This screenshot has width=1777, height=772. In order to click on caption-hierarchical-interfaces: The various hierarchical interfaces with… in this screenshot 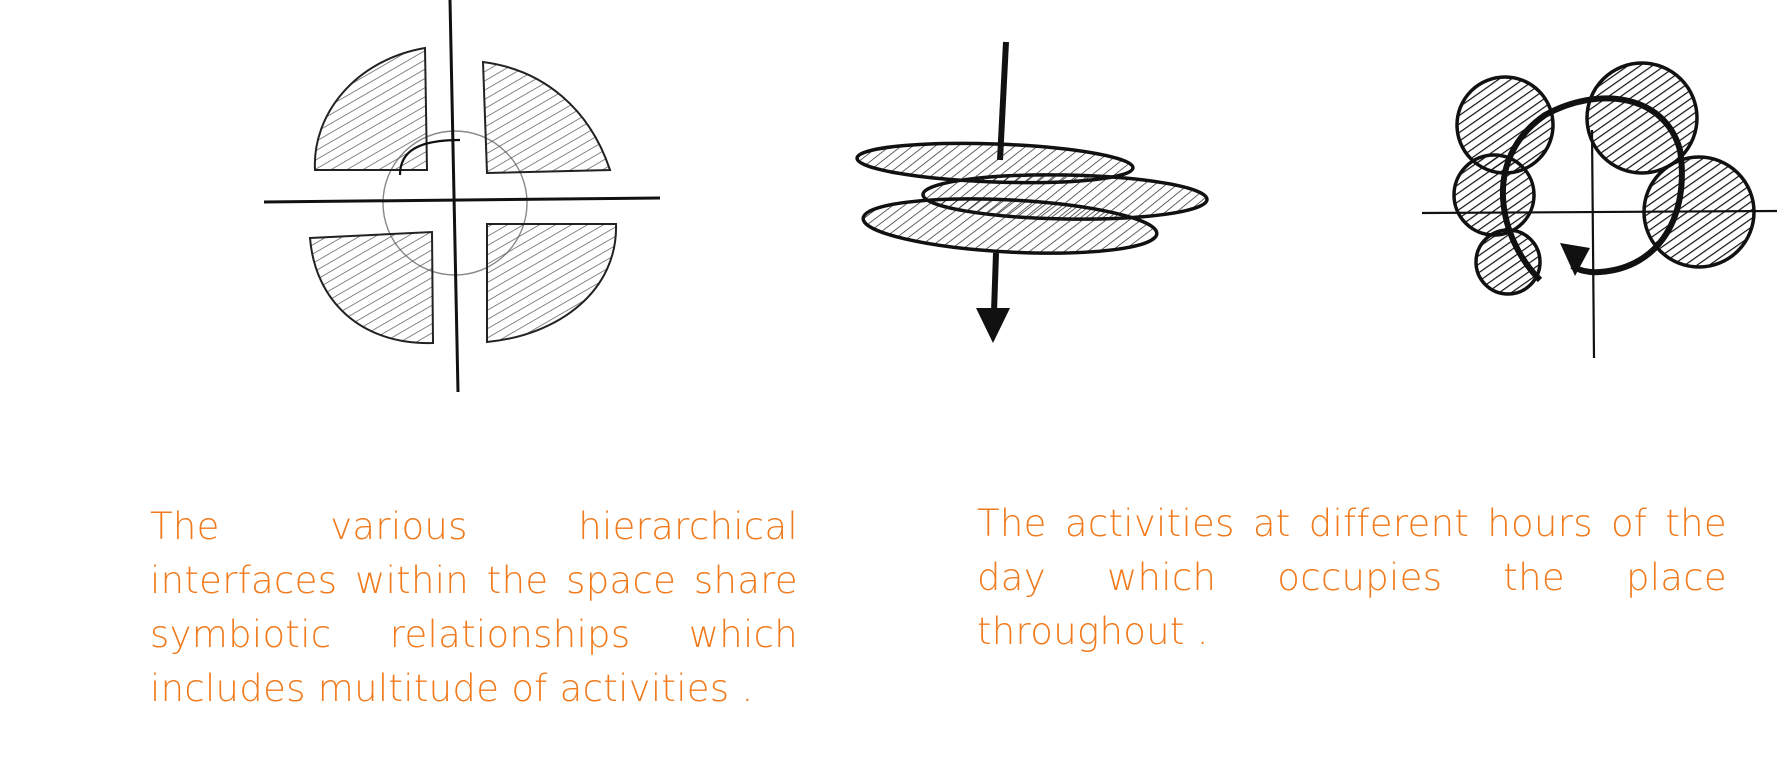, I will do `click(474, 607)`.